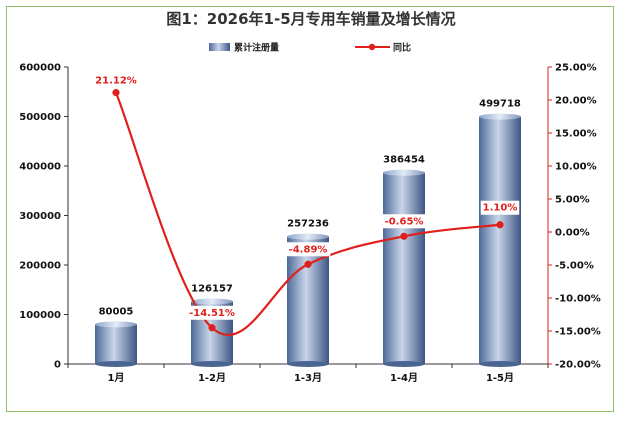 This screenshot has width=622, height=421. I want to click on right-axis-tick-label: -15.00%, so click(578, 332).